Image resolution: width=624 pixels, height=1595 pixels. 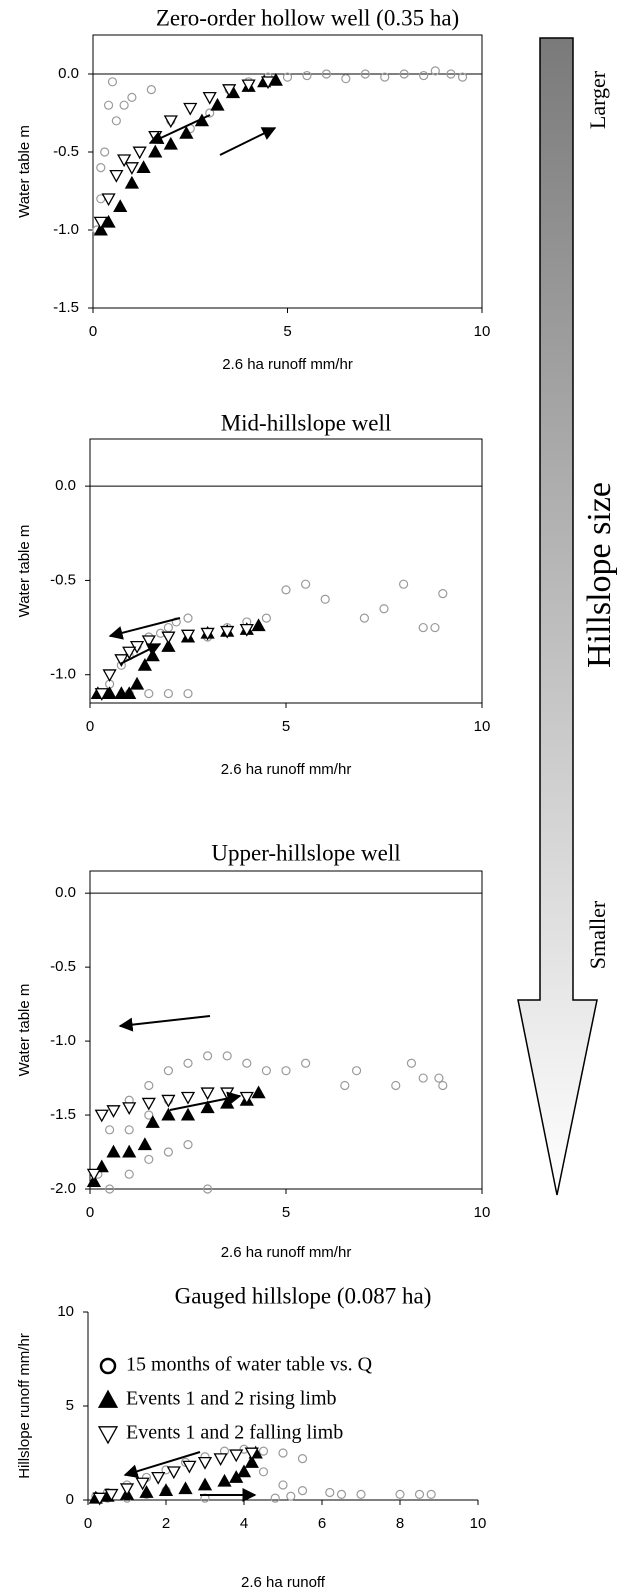 I want to click on y-axis-label: Water table m, so click(x=24, y=1030).